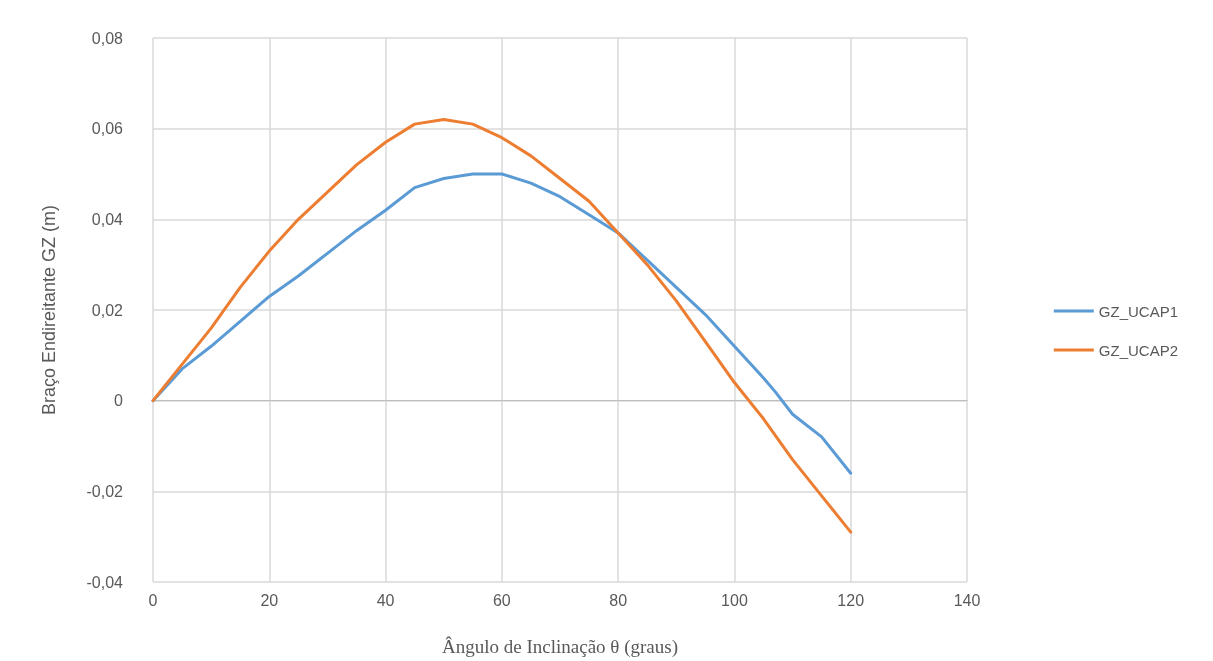 This screenshot has height=661, width=1213. Describe the element at coordinates (49, 310) in the screenshot. I see `y-axis-title: Braço Endireitante GZ (m)` at that location.